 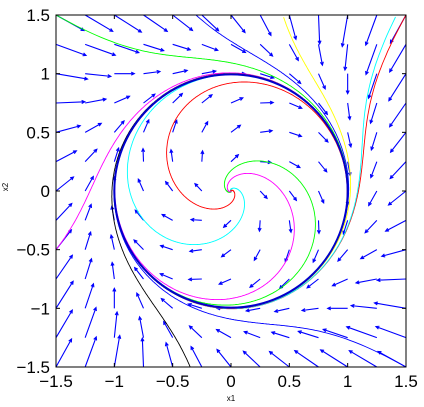 I want to click on x-tick-label: −1.5, so click(x=56, y=381).